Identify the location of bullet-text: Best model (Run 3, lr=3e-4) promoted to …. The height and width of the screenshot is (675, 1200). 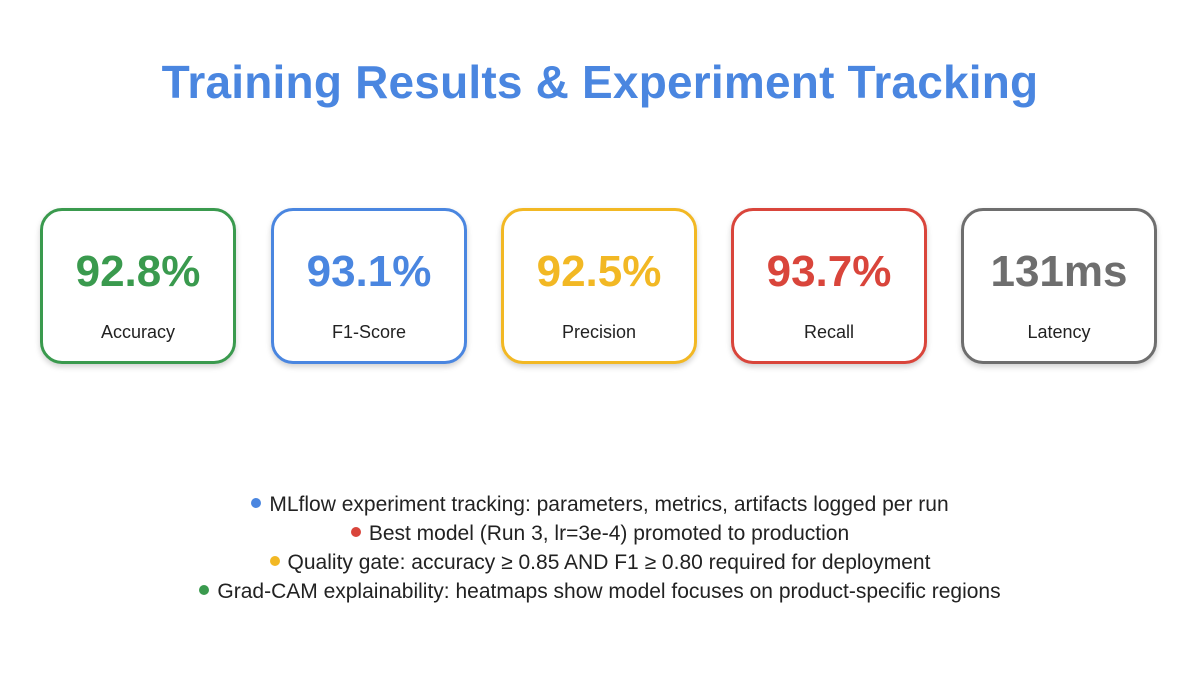
(609, 533).